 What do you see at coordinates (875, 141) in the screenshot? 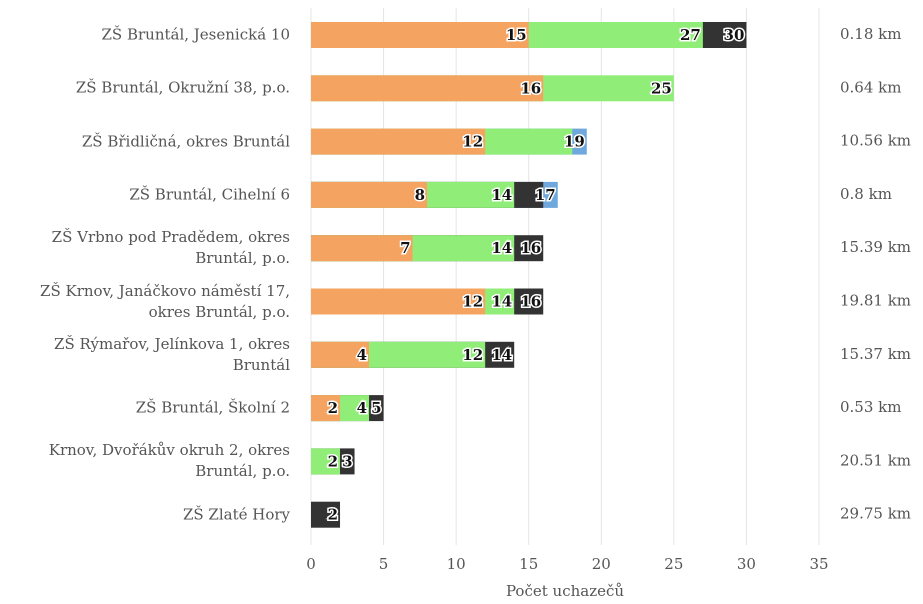
I see `distance-label: 10.56 km` at bounding box center [875, 141].